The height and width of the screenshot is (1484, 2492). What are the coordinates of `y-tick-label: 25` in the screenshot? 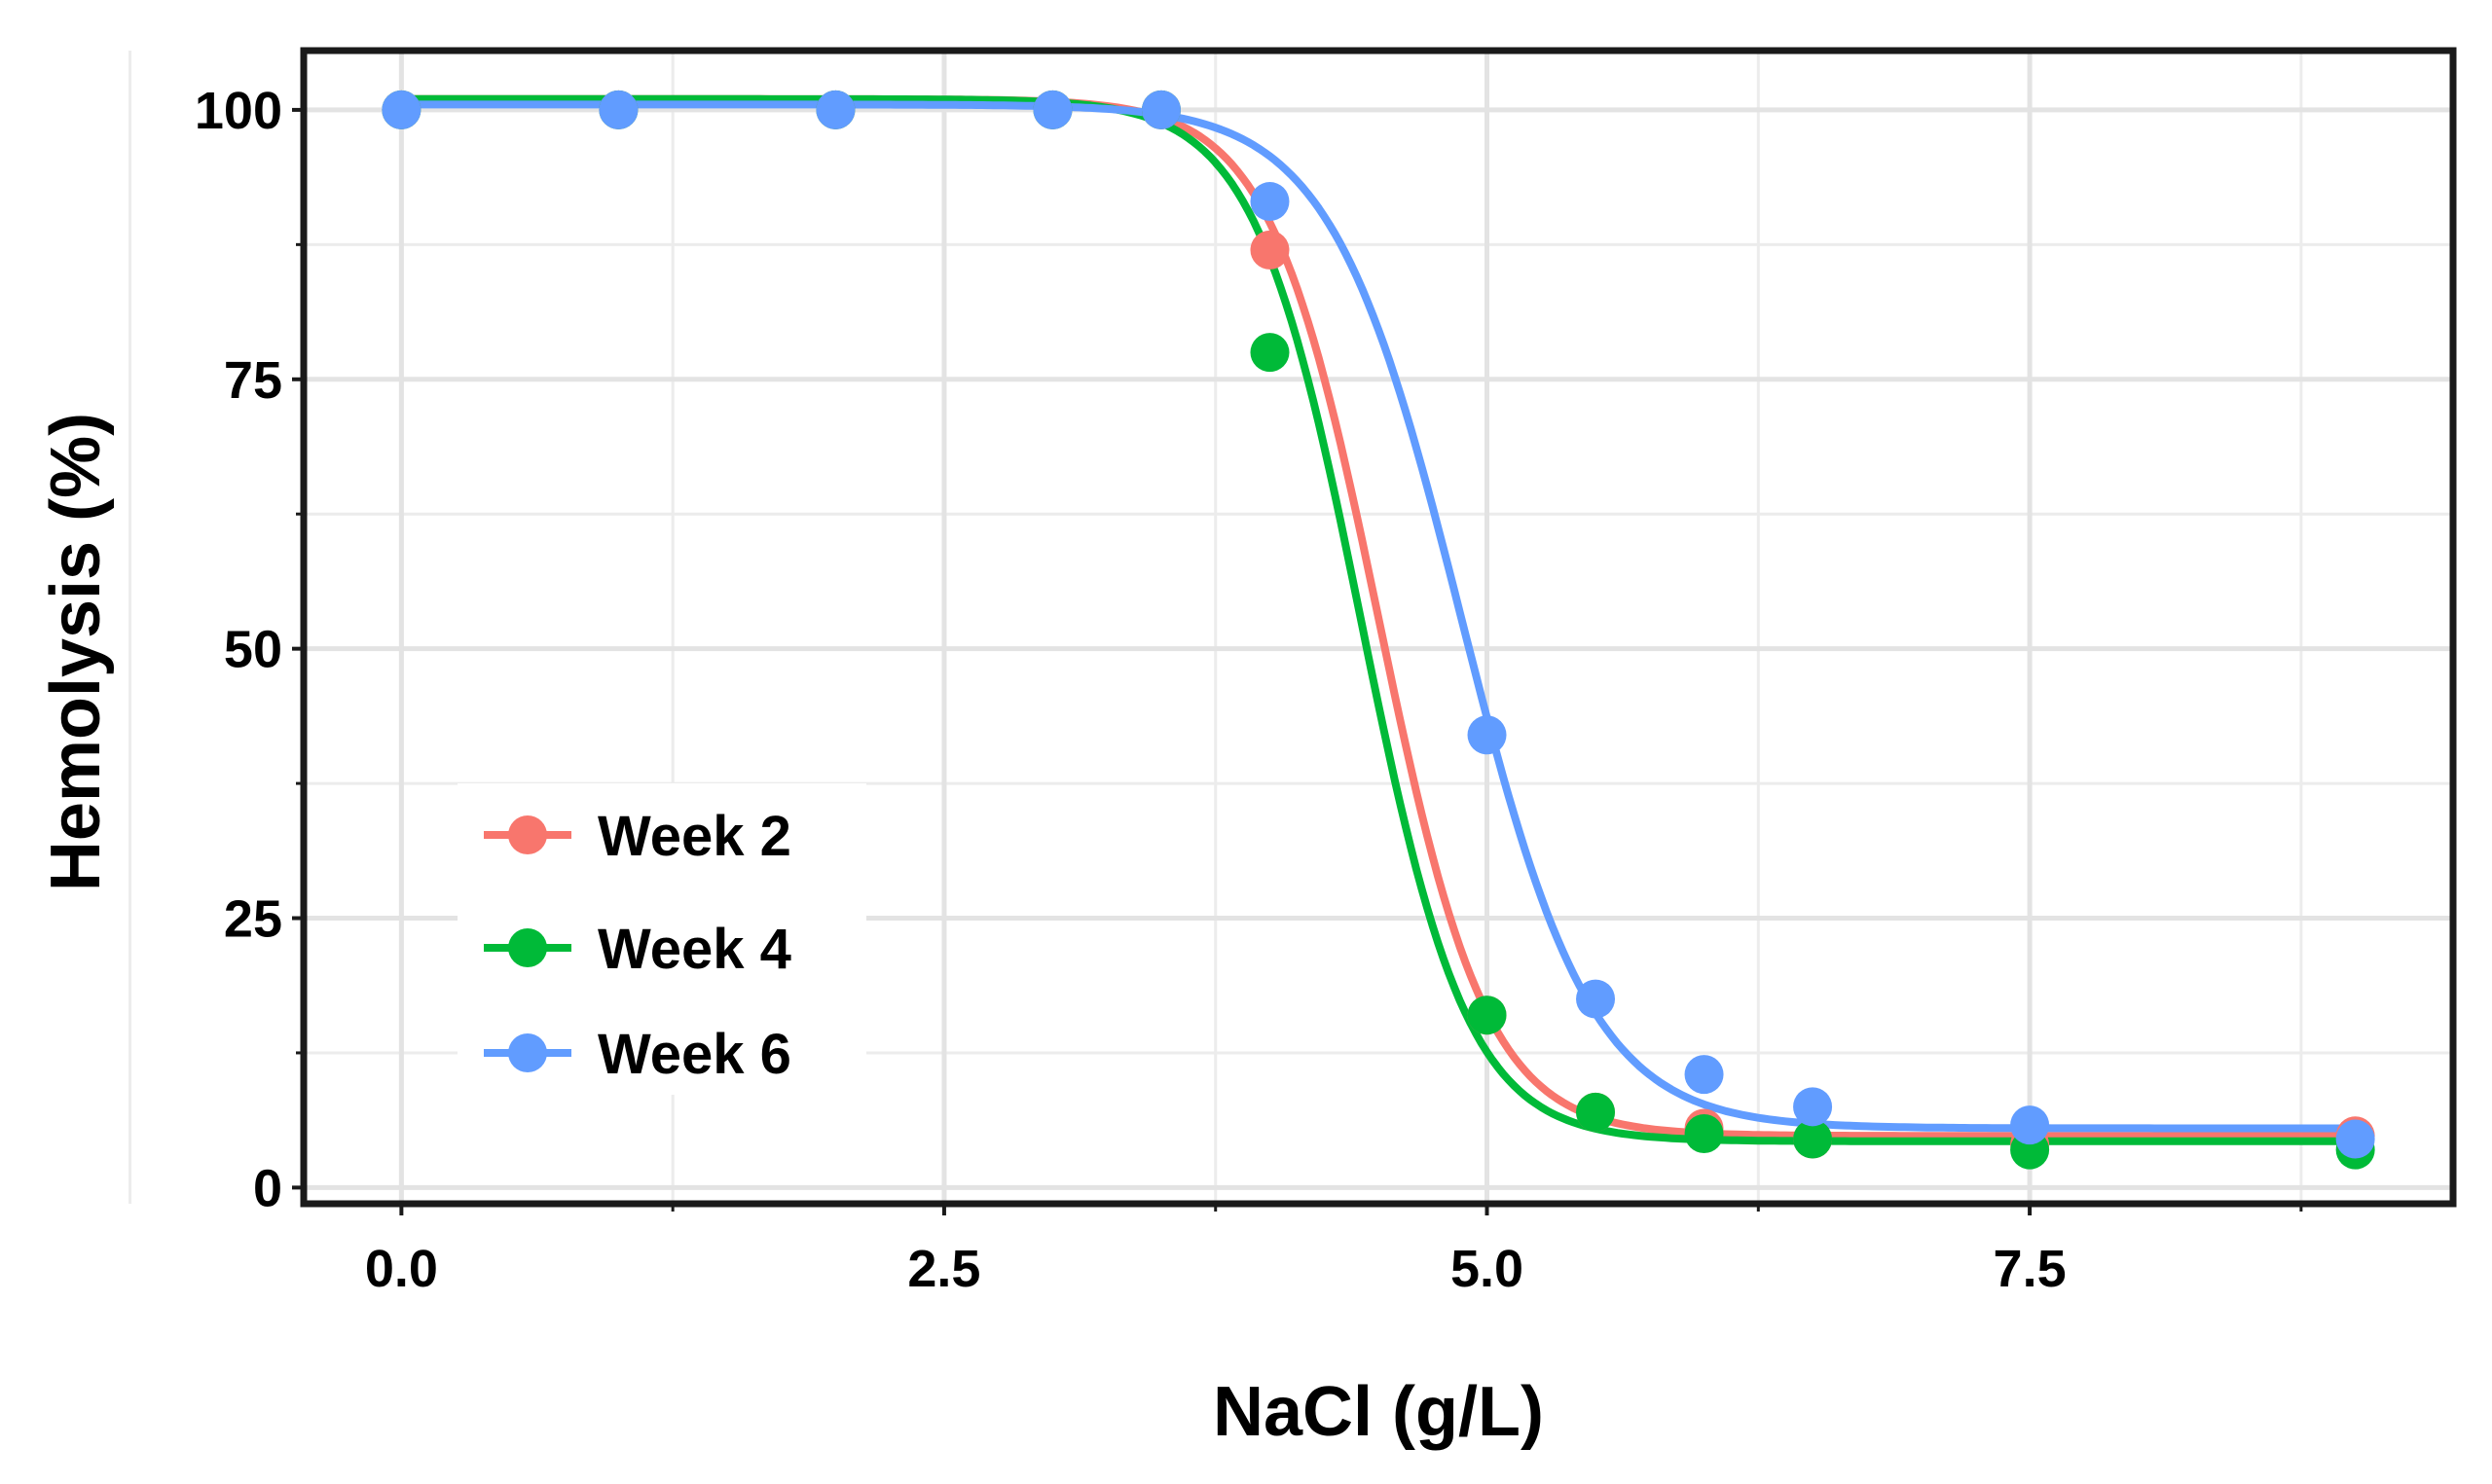 It's located at (253, 920).